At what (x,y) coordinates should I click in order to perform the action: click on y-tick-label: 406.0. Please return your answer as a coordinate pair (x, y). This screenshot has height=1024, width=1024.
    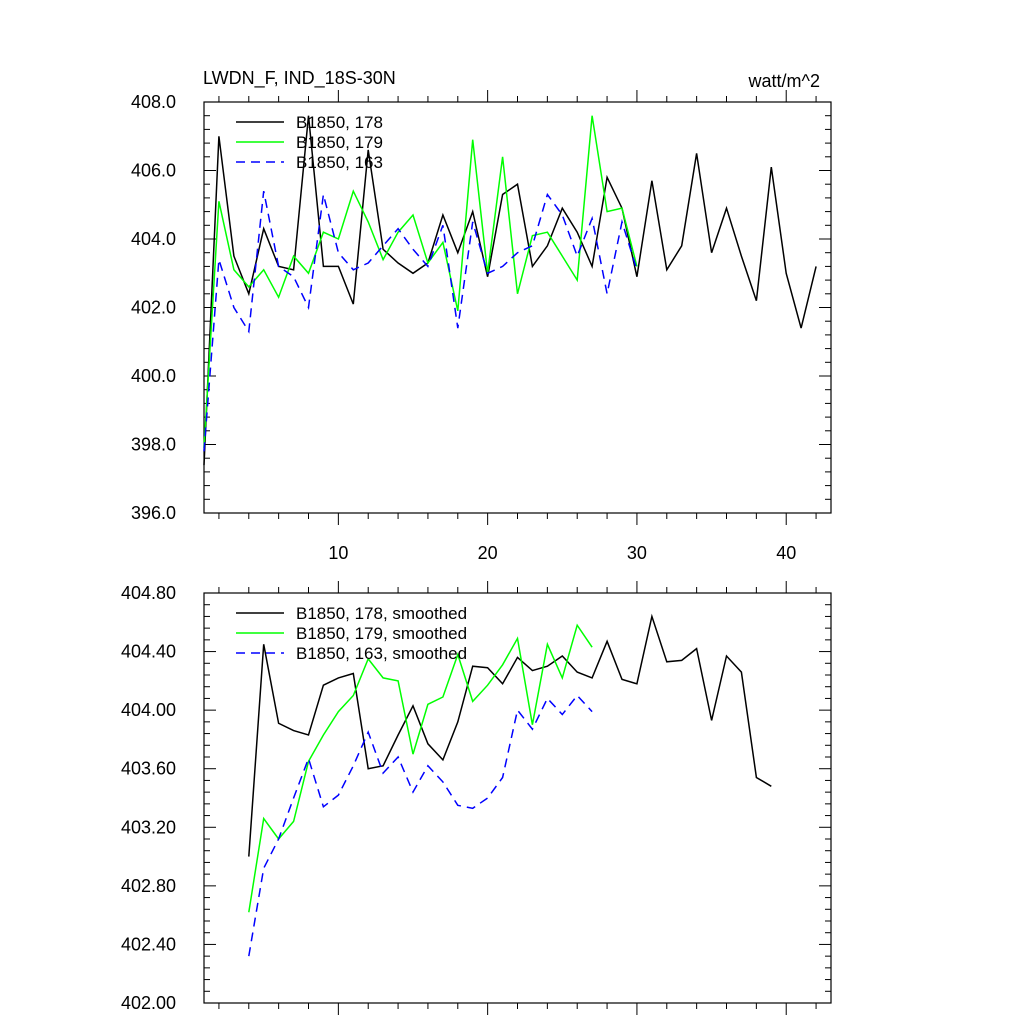
    Looking at the image, I should click on (153, 171).